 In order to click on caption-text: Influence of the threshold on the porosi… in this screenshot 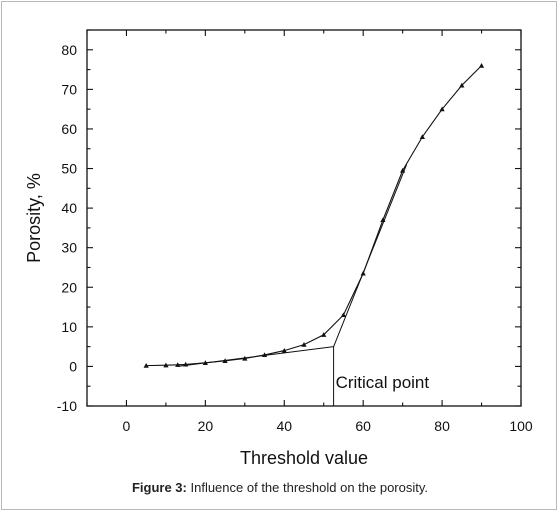, I will do `click(307, 487)`.